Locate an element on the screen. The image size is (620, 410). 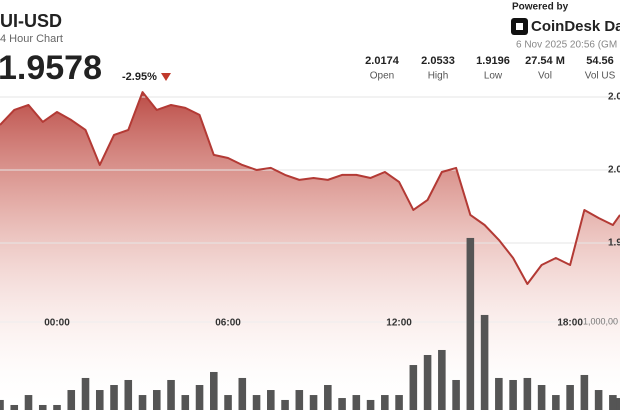
brand: CoinDesk Dat is located at coordinates (575, 26).